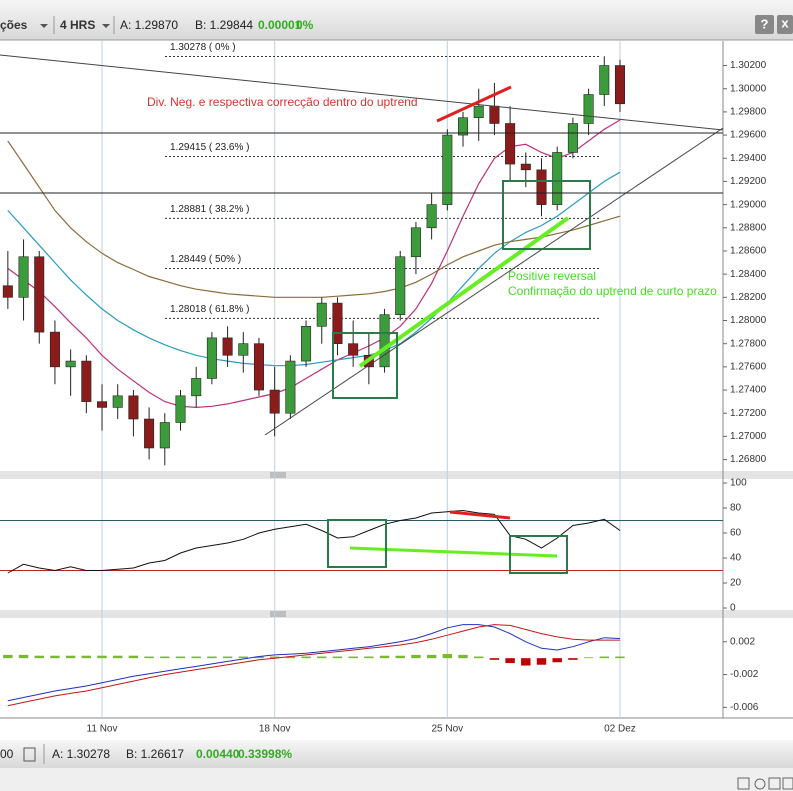  What do you see at coordinates (210, 209) in the screenshot?
I see `fib-label: 1.28881 ( 38.2% )` at bounding box center [210, 209].